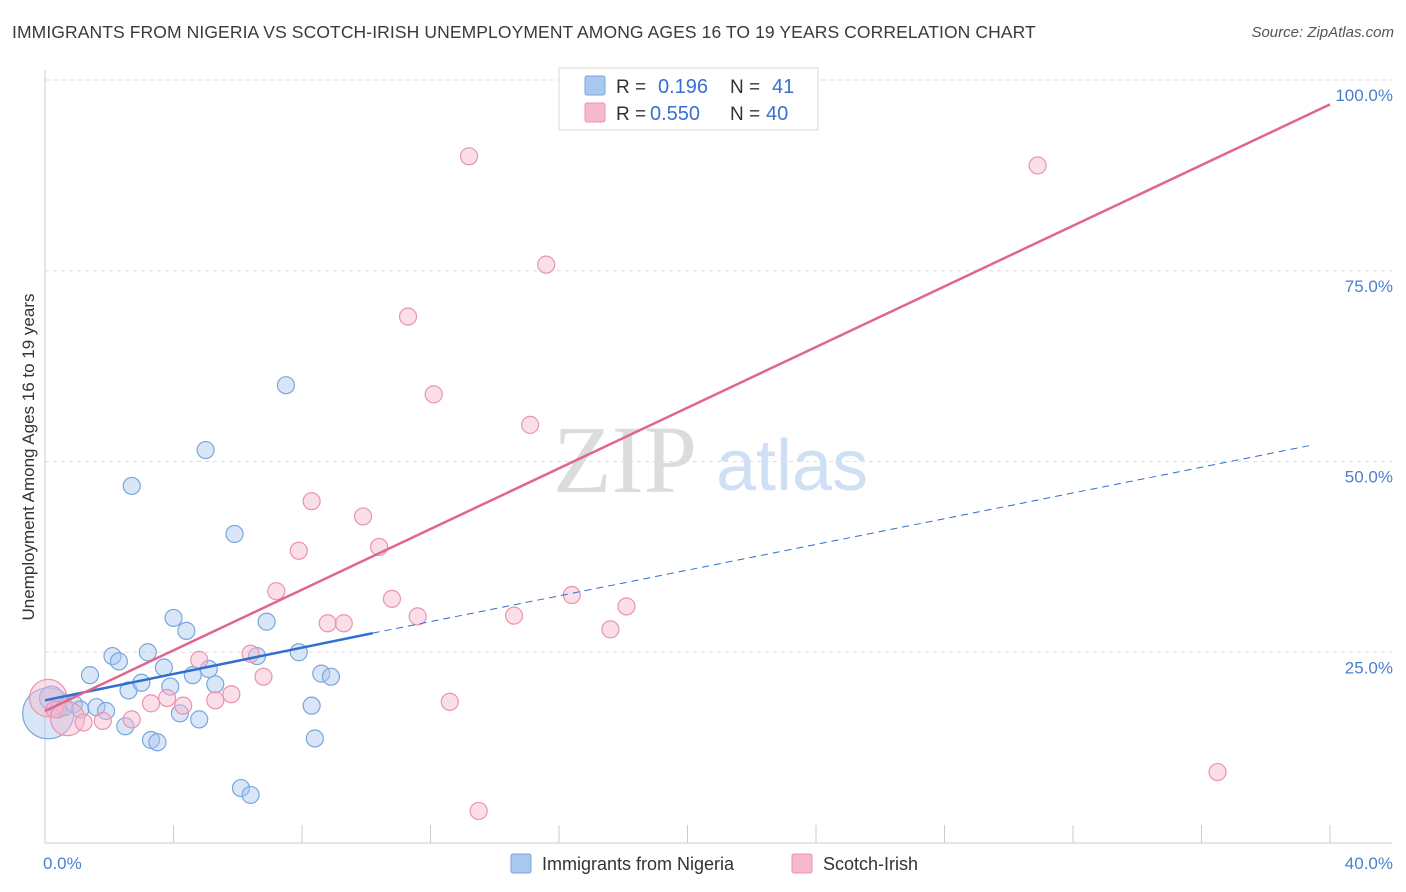 The width and height of the screenshot is (1406, 892). What do you see at coordinates (783, 87) in the screenshot?
I see `legend-n-value: 41` at bounding box center [783, 87].